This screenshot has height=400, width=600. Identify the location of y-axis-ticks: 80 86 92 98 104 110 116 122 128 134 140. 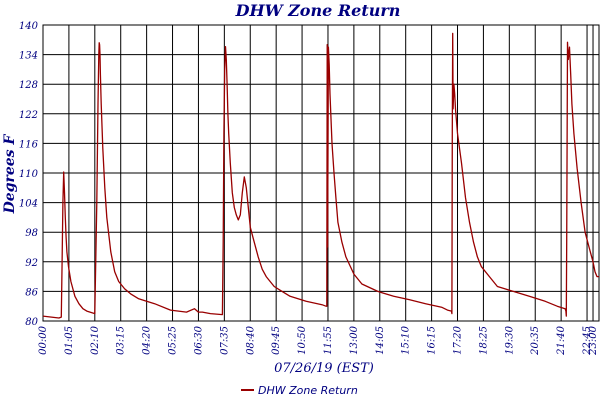
(29, 174).